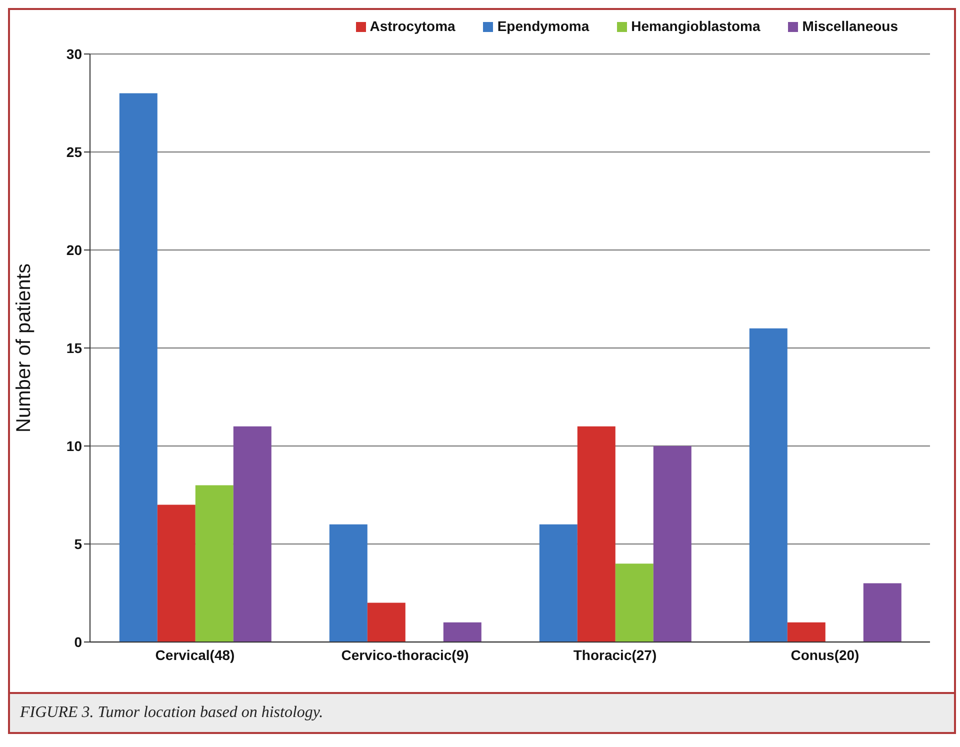 The height and width of the screenshot is (747, 960). What do you see at coordinates (24, 348) in the screenshot?
I see `y-axis-title: Number of patients` at bounding box center [24, 348].